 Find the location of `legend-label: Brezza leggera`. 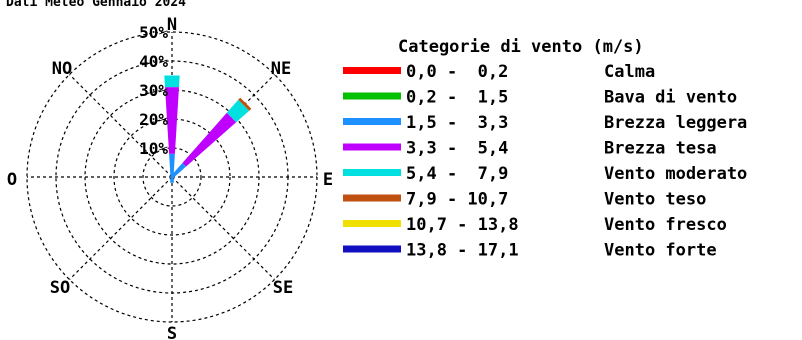

legend-label: Brezza leggera is located at coordinates (675, 123).